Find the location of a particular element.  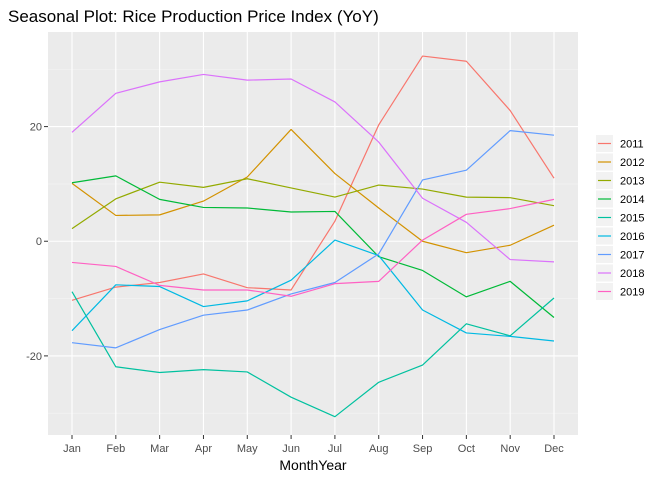

x-tick-label: May is located at coordinates (247, 449).